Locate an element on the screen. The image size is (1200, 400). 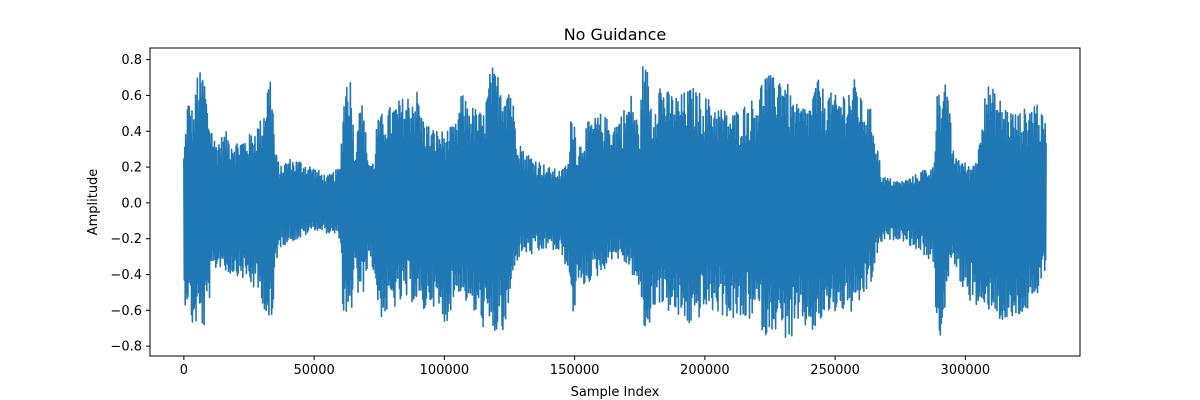
x-axis-ticks: 0 50000 100000 150000 200000 250000 300000 is located at coordinates (585, 367).